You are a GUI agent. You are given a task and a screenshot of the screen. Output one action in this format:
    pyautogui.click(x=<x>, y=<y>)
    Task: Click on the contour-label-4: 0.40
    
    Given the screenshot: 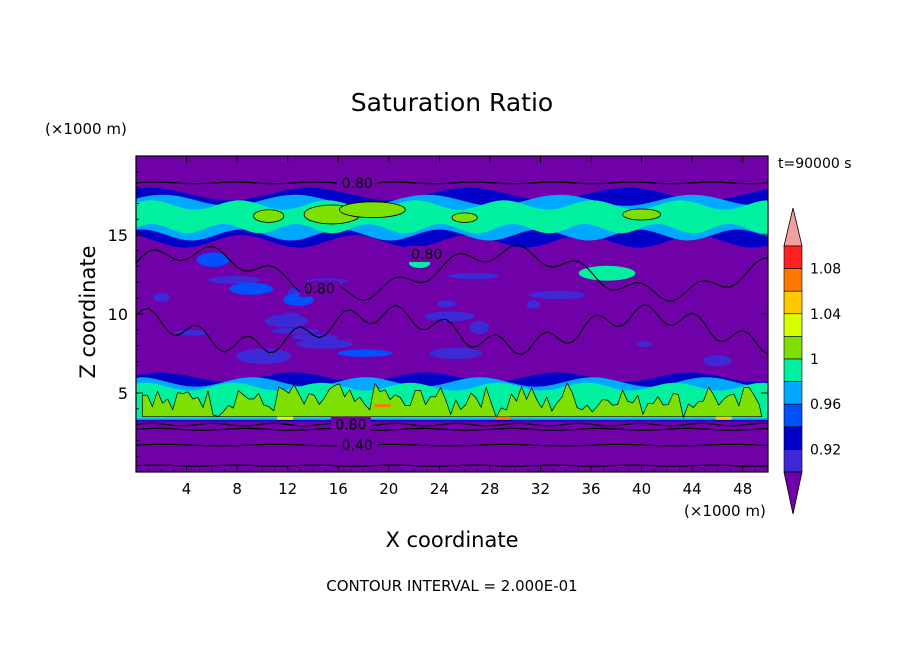 What is the action you would take?
    pyautogui.click(x=357, y=446)
    